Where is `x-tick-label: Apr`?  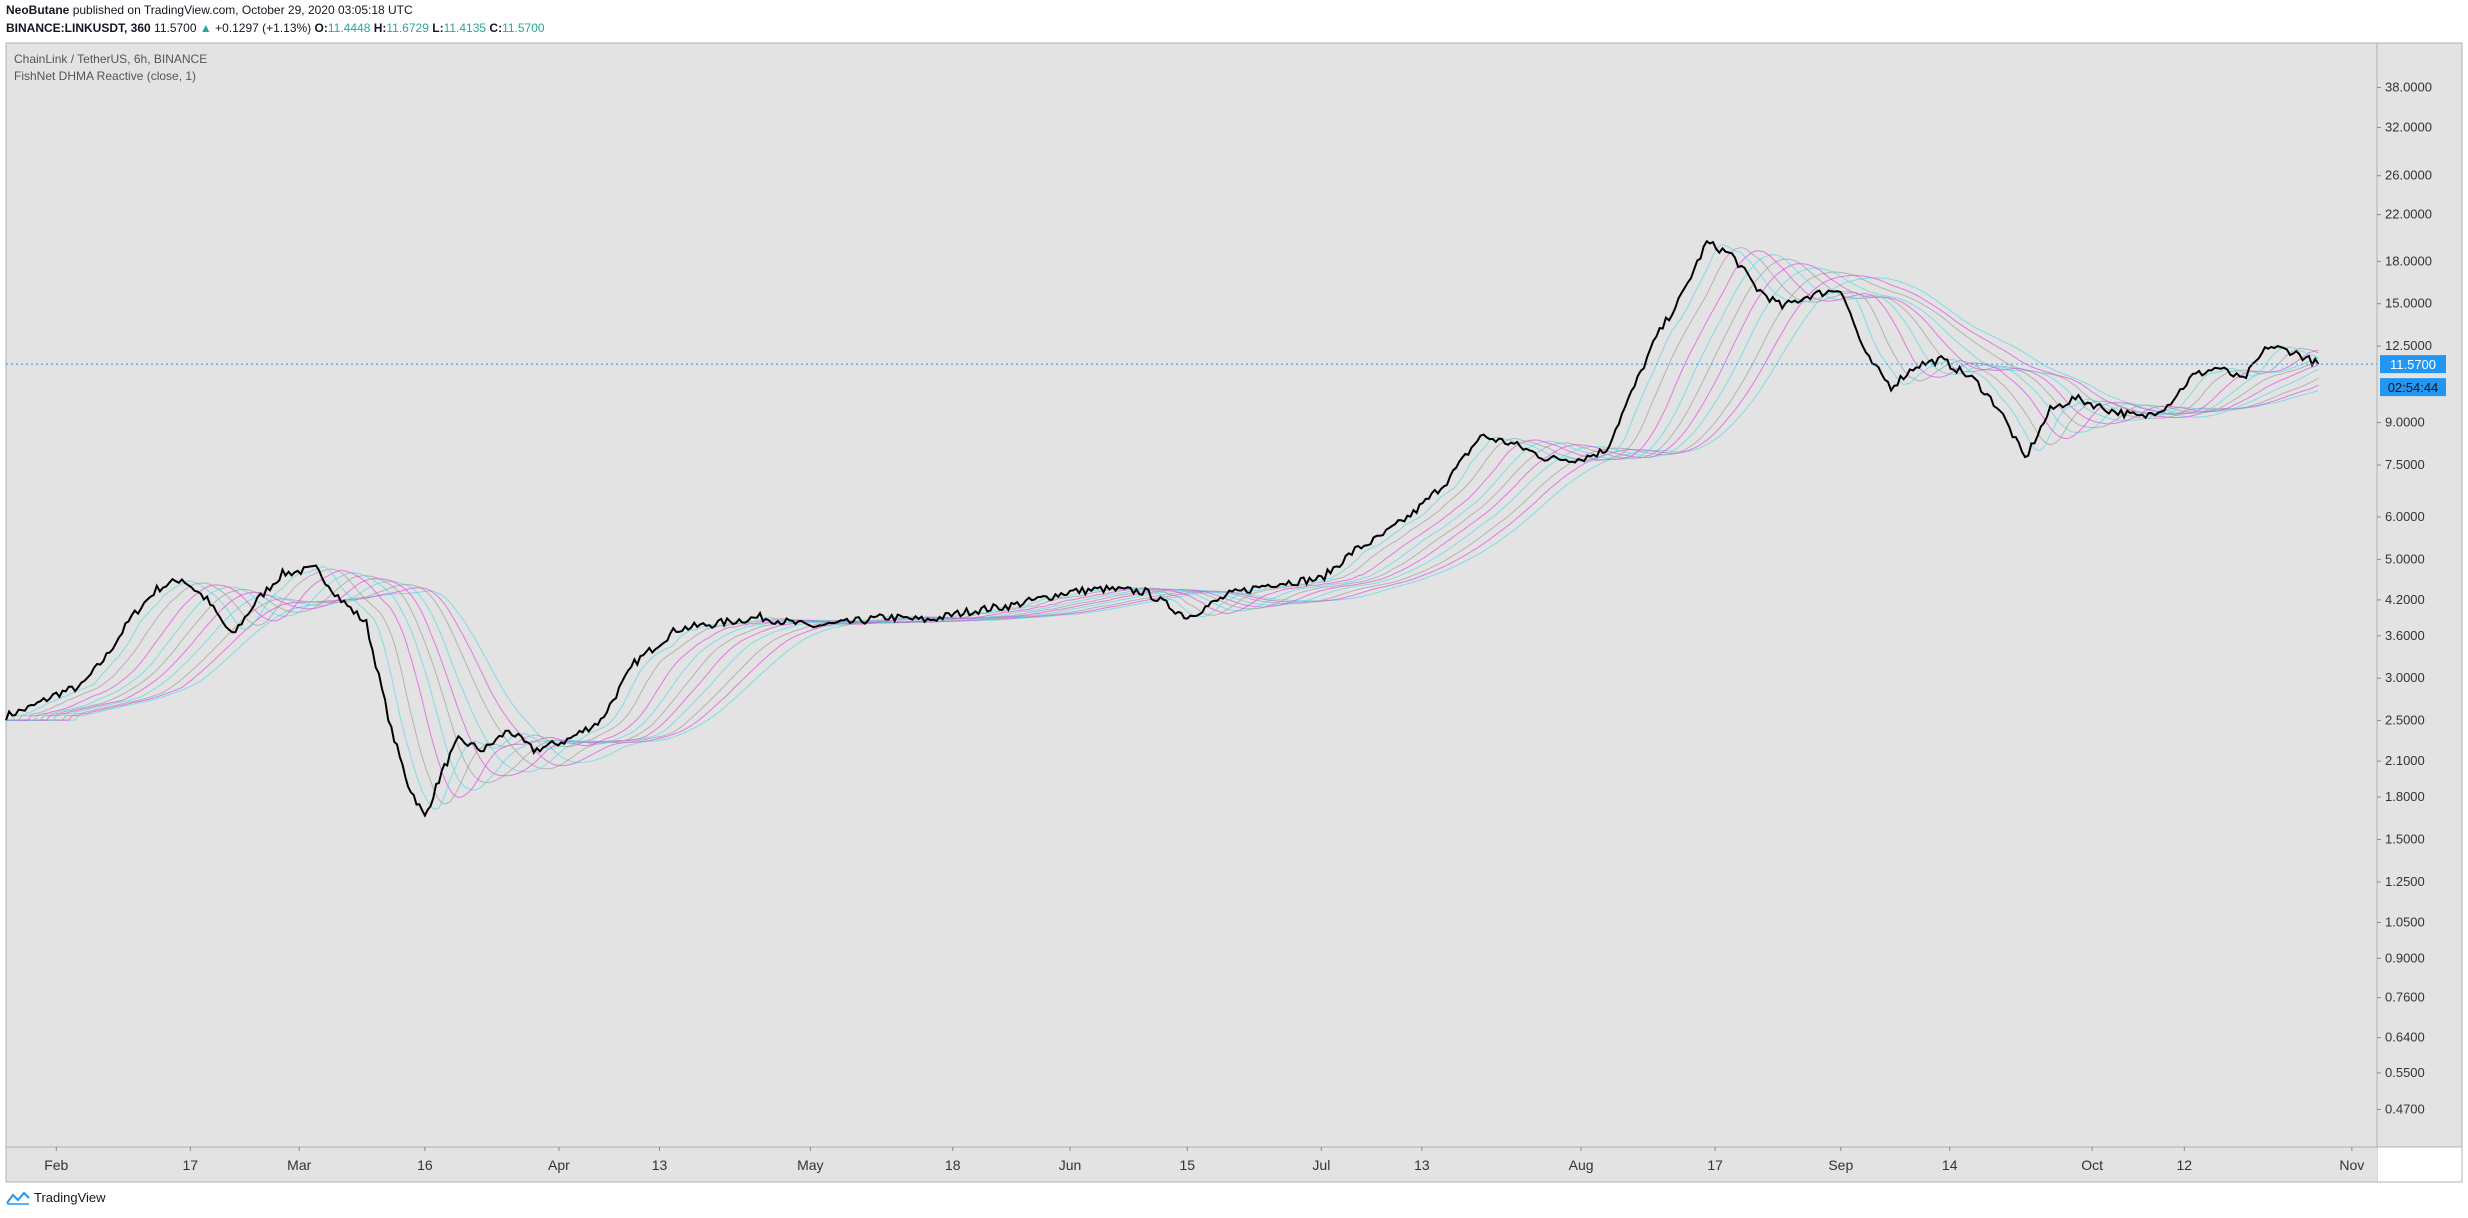
x-tick-label: Apr is located at coordinates (559, 1165).